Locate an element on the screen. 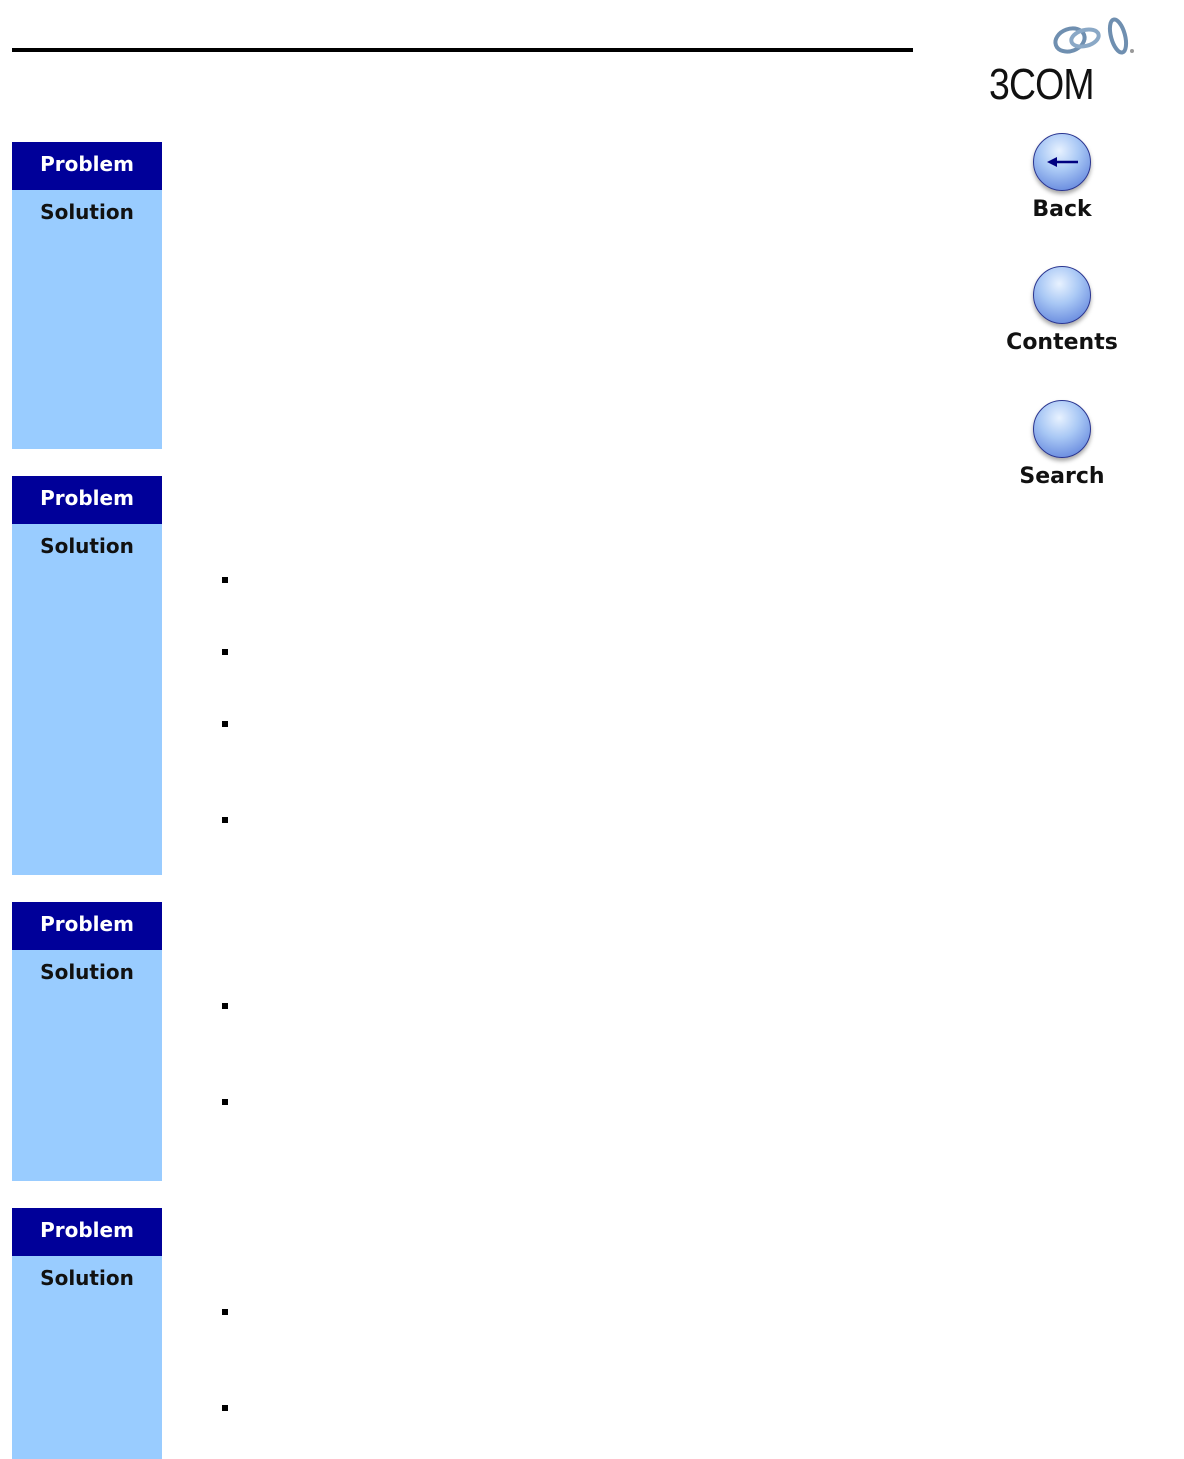  3com-logo: 3COM is located at coordinates (1065, 61).